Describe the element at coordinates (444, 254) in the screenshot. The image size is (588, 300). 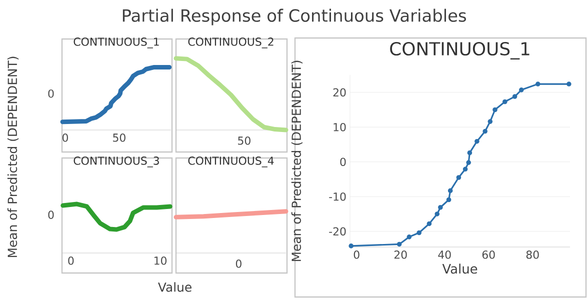
I see `x-tick-label: 40` at that location.